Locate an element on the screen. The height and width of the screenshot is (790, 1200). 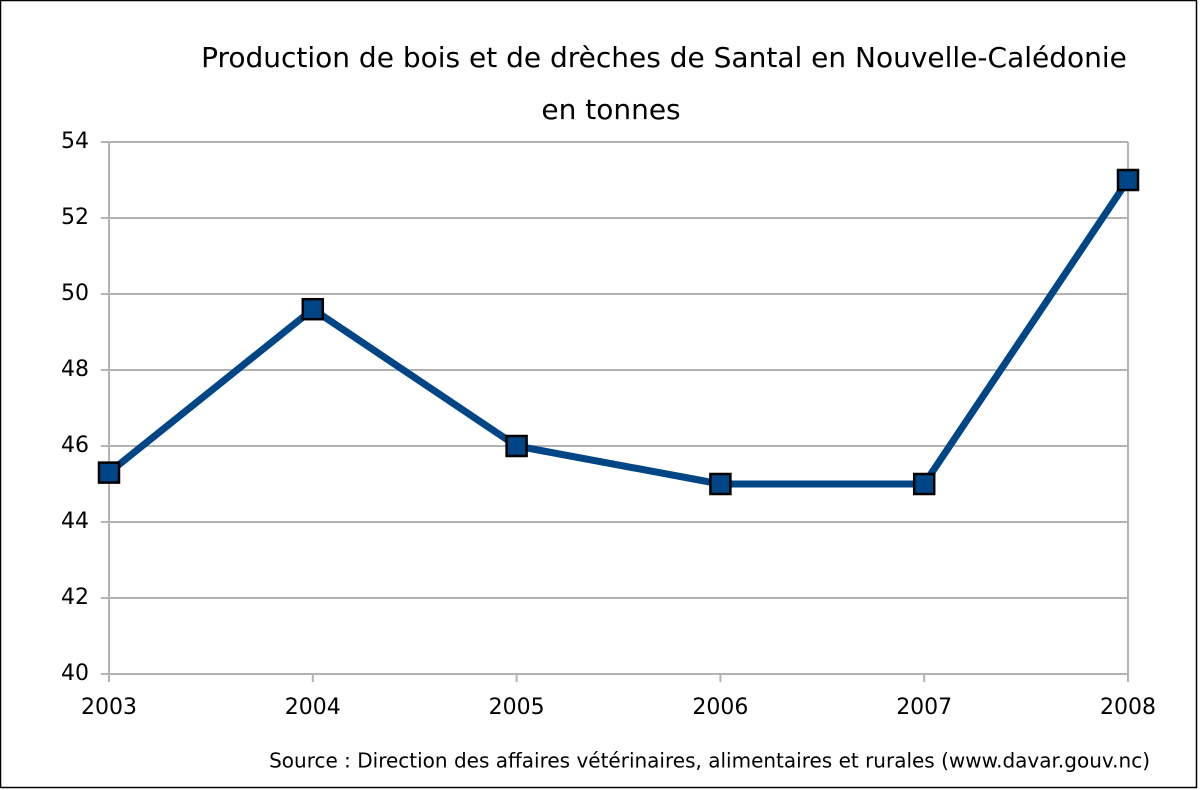
x-tick-label: 2006 is located at coordinates (720, 707).